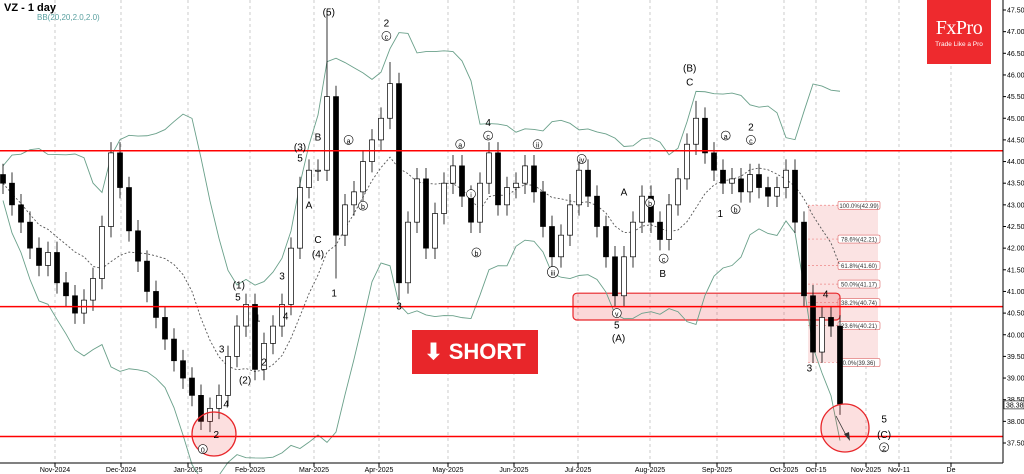 This screenshot has width=1024, height=474. I want to click on y-tick-label: 37.50, so click(1015, 444).